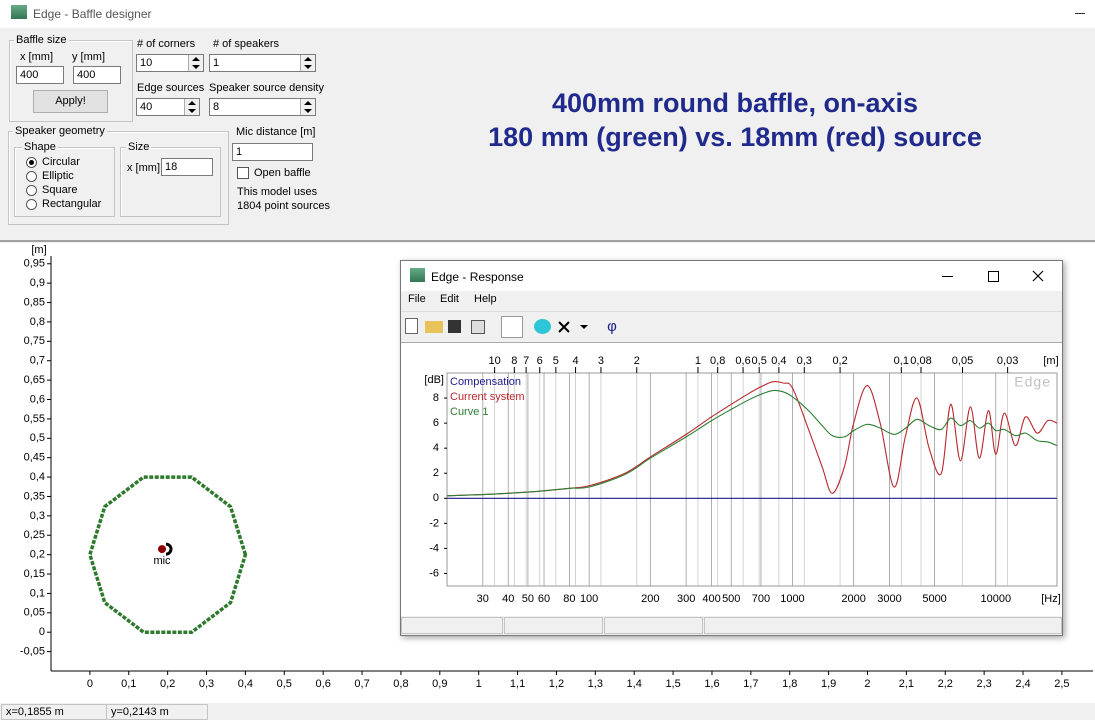  What do you see at coordinates (495, 361) in the screenshot?
I see `x2-tick-label: 10` at bounding box center [495, 361].